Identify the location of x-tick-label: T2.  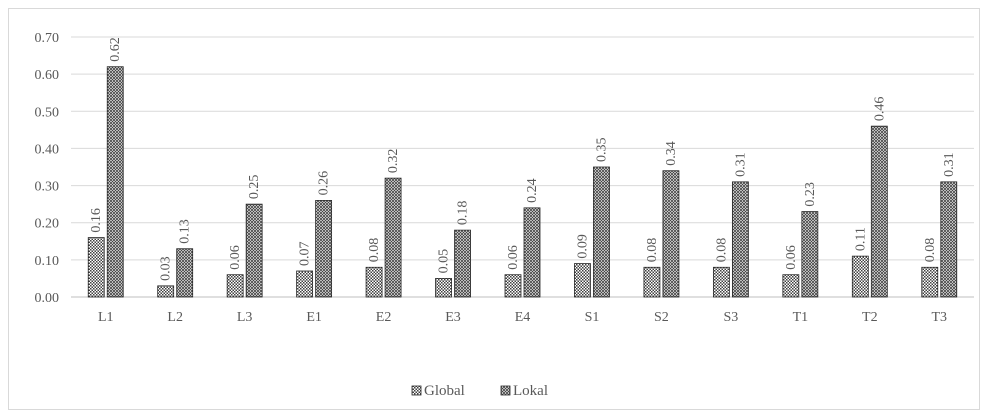
(870, 317).